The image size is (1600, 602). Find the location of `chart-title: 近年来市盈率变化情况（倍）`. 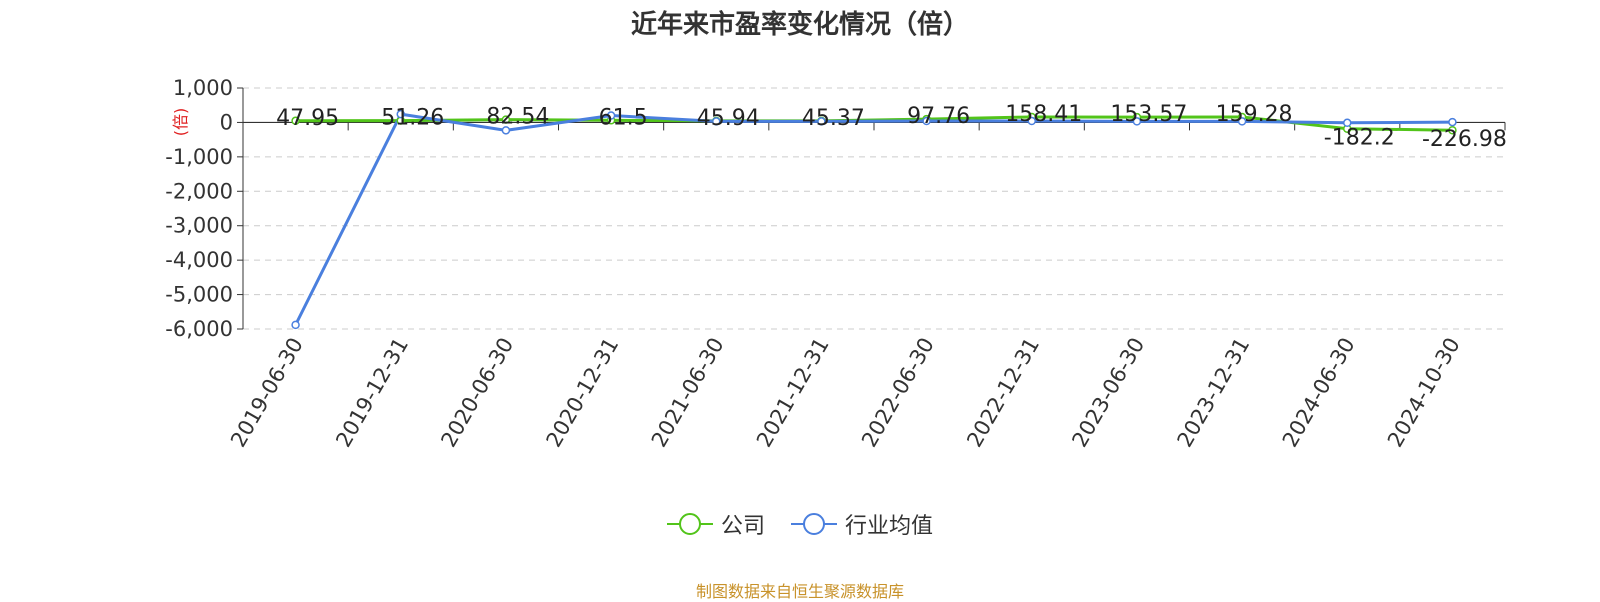

chart-title: 近年来市盈率变化情况（倍） is located at coordinates (799, 25).